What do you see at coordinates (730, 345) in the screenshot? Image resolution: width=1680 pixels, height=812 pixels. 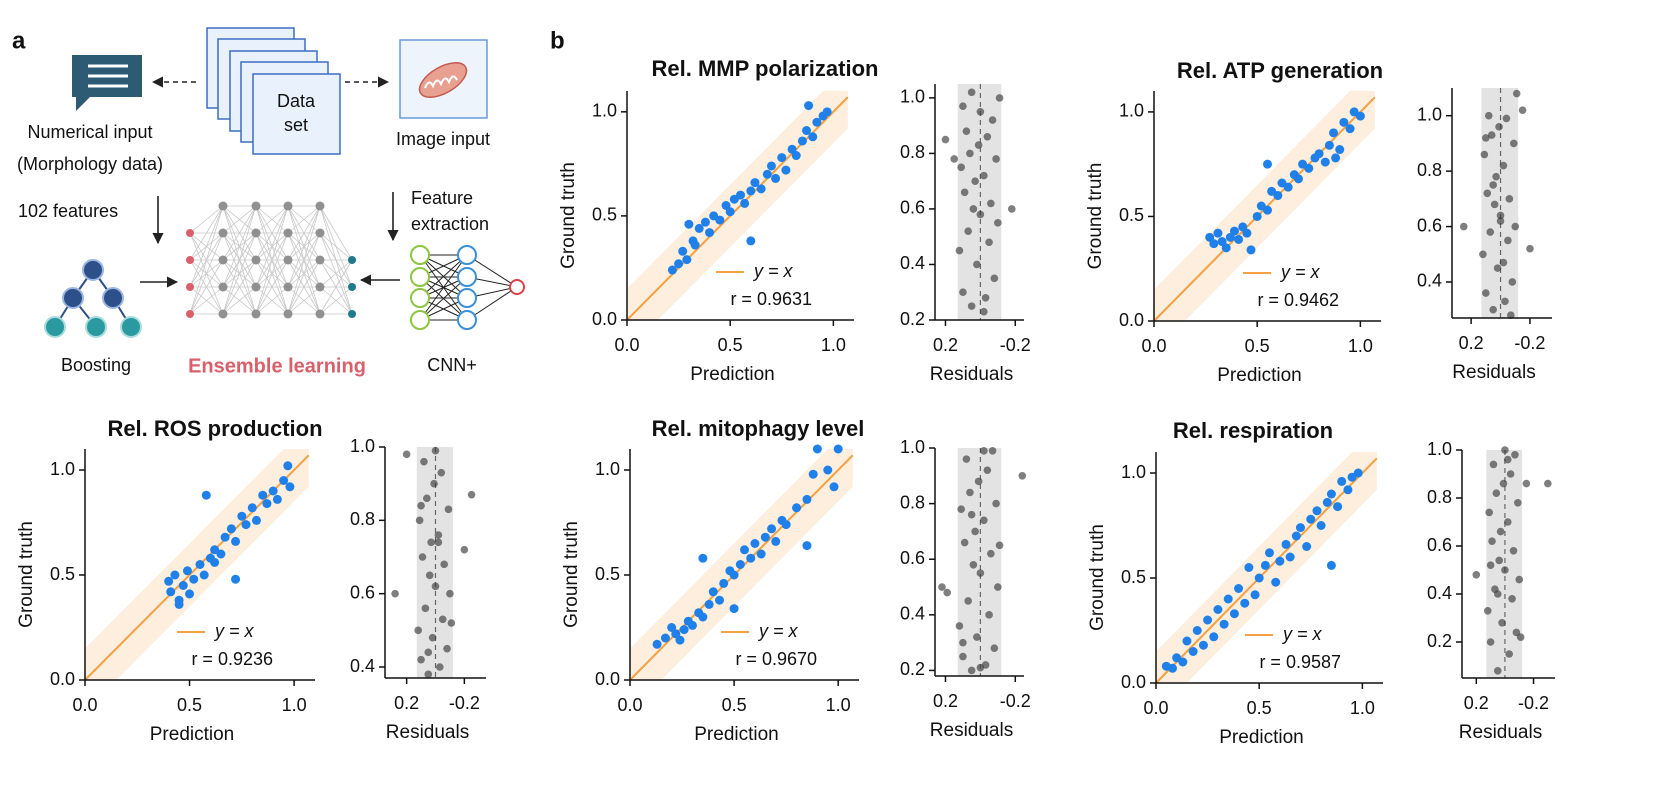 I see `x-tick-label: 0.5` at bounding box center [730, 345].